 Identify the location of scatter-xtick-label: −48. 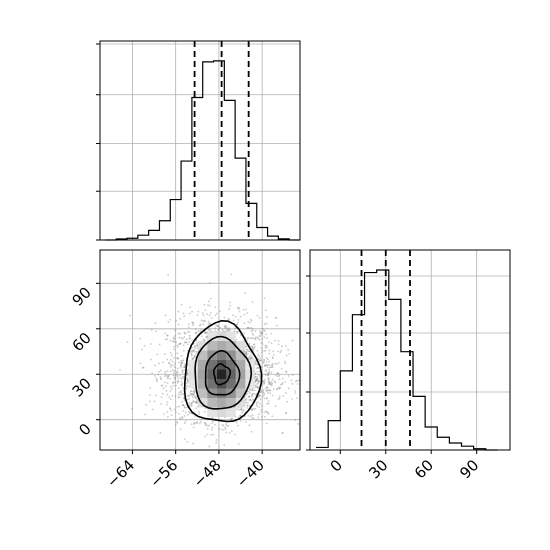
(207, 473).